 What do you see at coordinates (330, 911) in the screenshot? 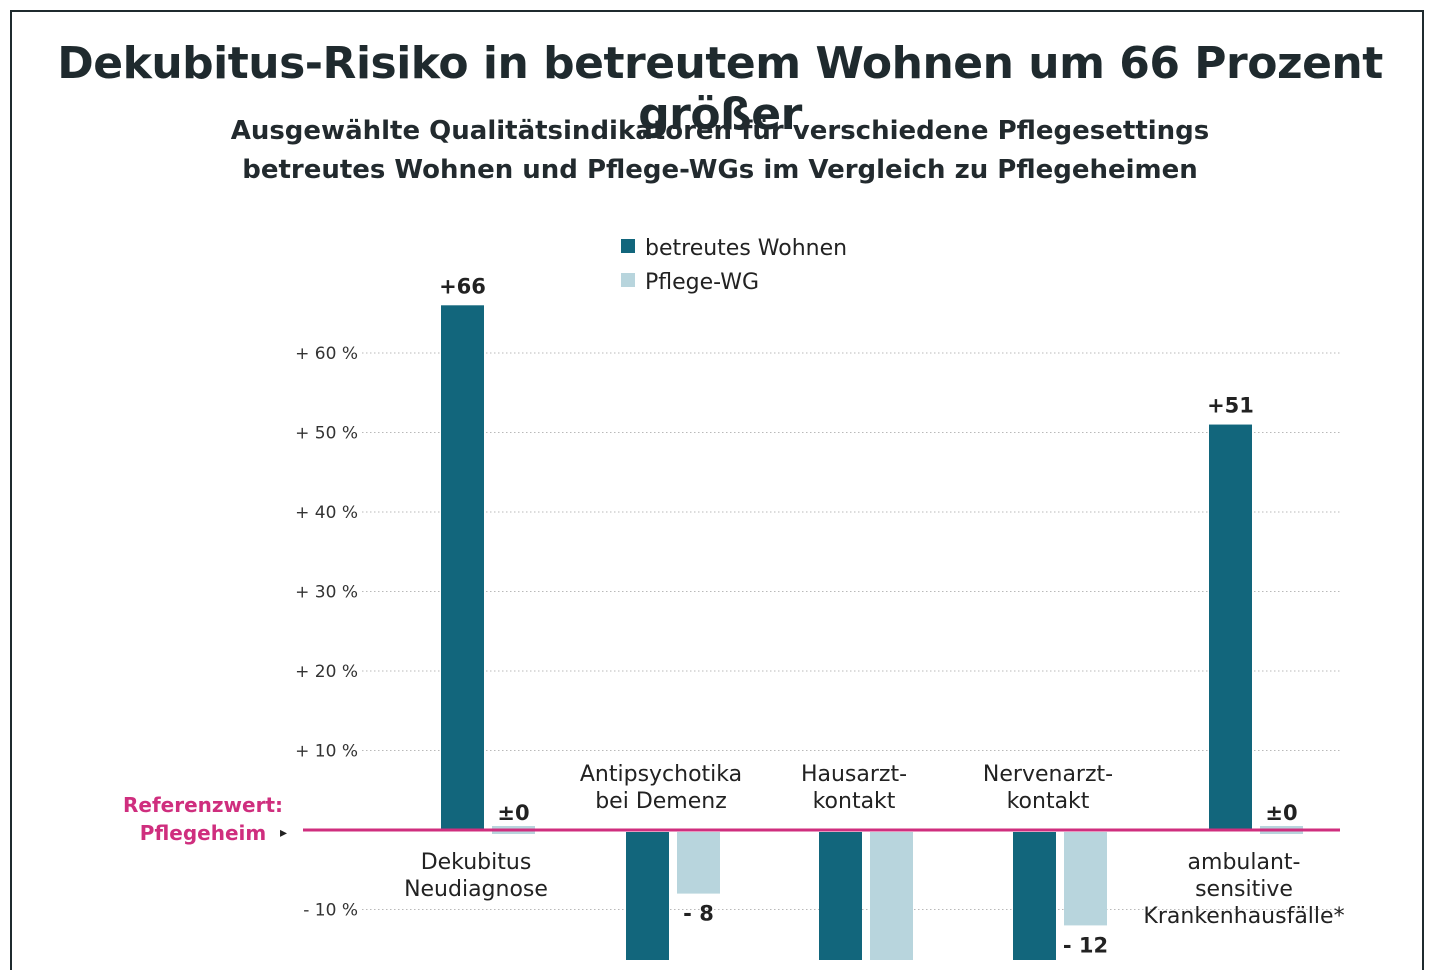
I see `y-tick-label-6: - 10 %` at bounding box center [330, 911].